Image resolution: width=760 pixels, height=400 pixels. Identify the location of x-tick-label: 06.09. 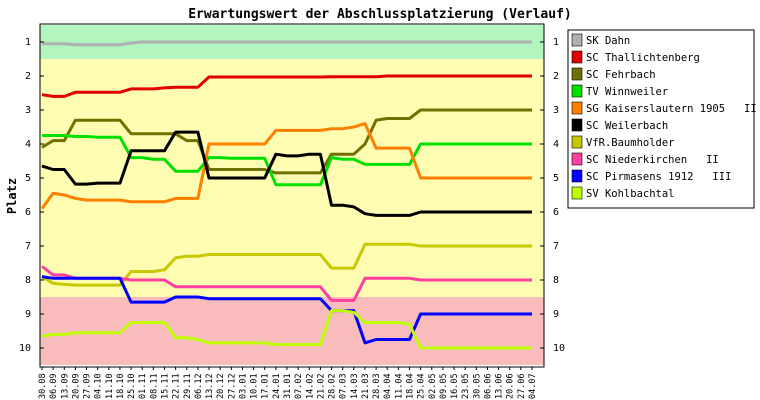
(54, 386).